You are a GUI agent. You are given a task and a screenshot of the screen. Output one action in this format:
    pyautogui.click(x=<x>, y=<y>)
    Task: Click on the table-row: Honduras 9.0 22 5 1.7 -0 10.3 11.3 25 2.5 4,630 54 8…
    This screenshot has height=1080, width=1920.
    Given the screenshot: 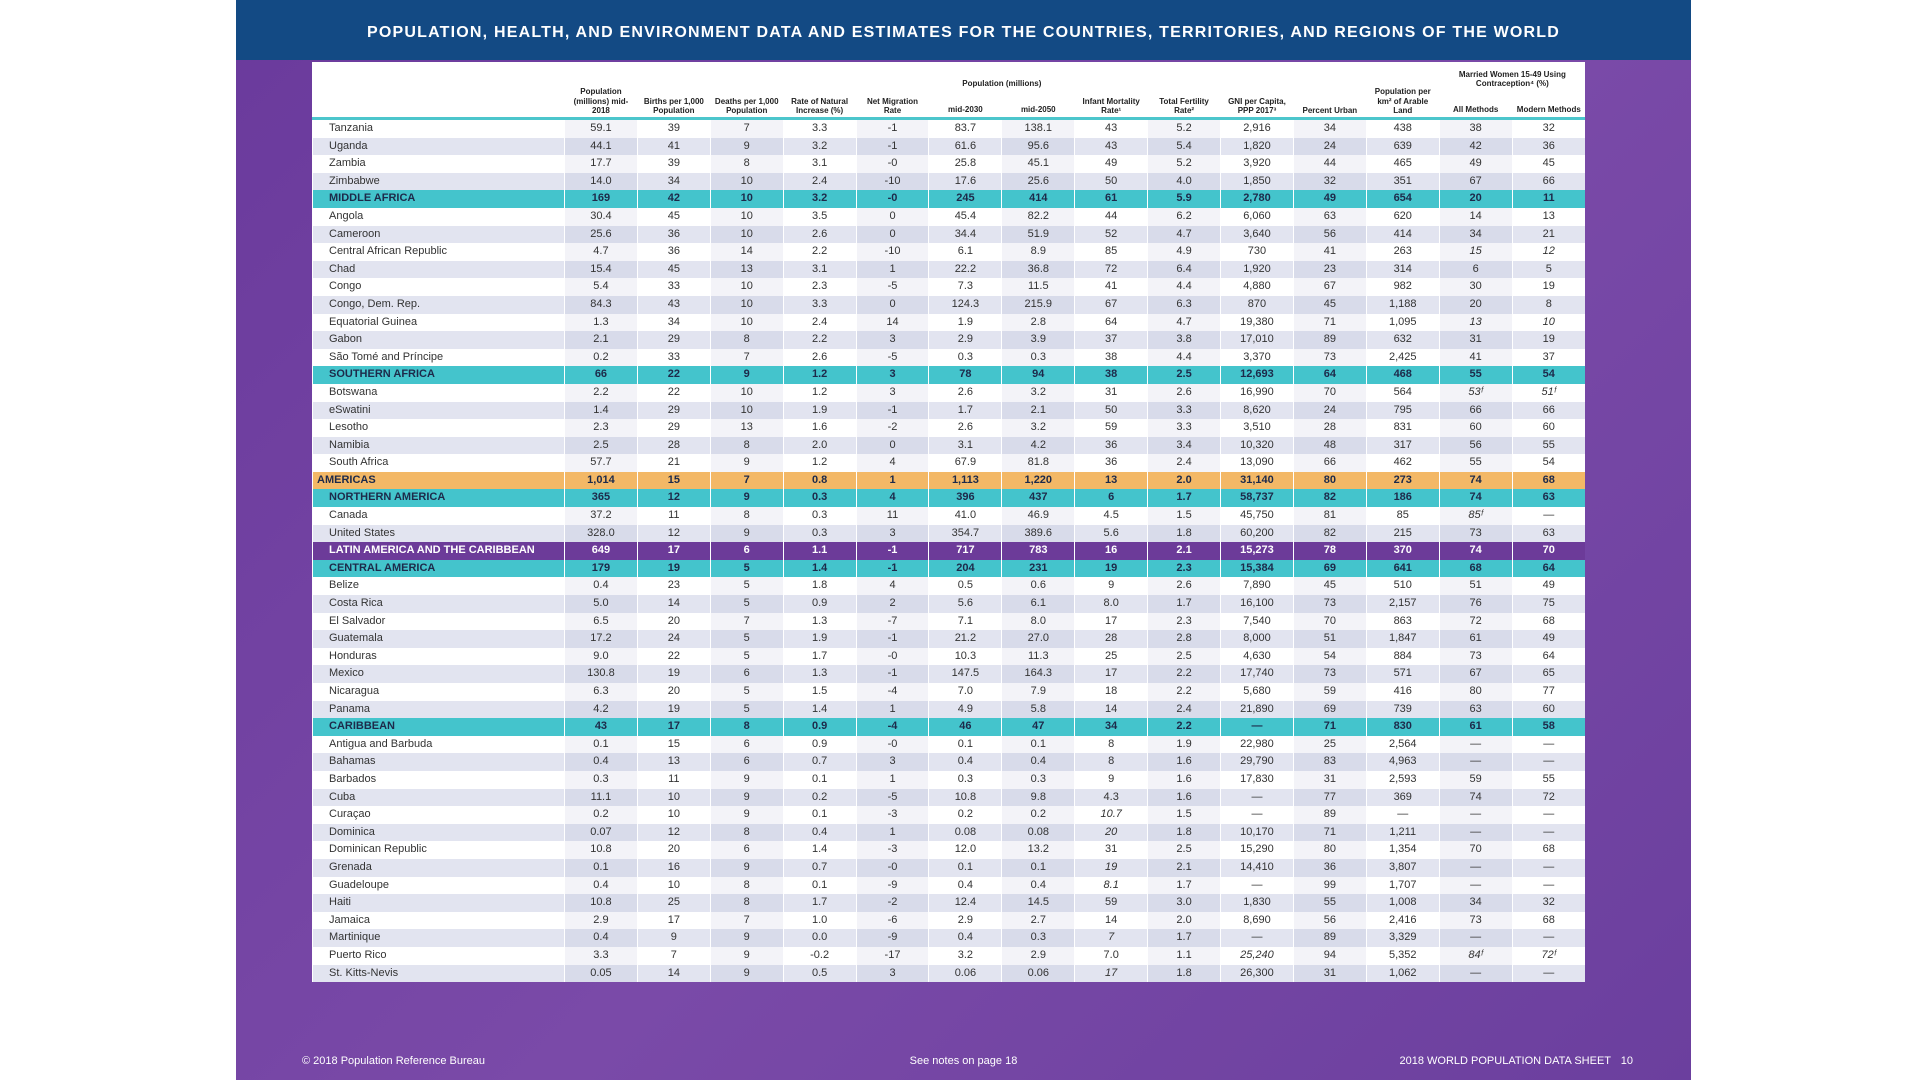 What is the action you would take?
    pyautogui.click(x=948, y=656)
    